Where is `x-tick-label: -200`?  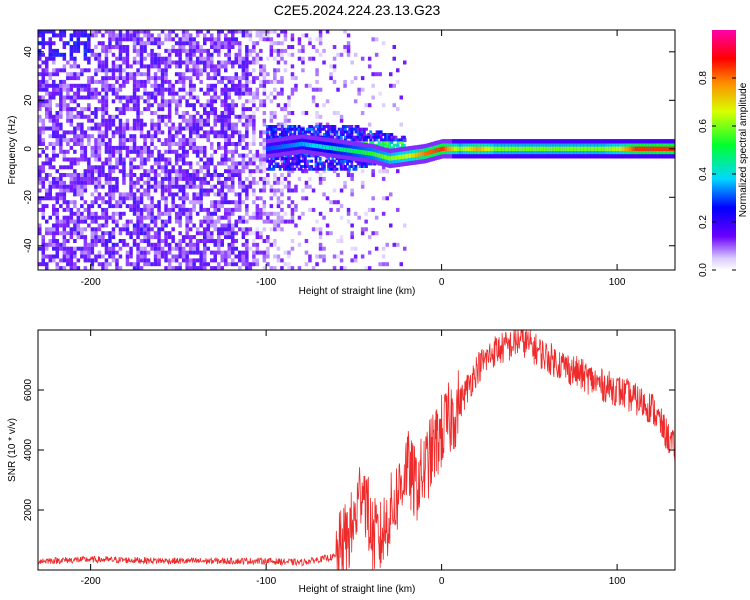 x-tick-label: -200 is located at coordinates (91, 282).